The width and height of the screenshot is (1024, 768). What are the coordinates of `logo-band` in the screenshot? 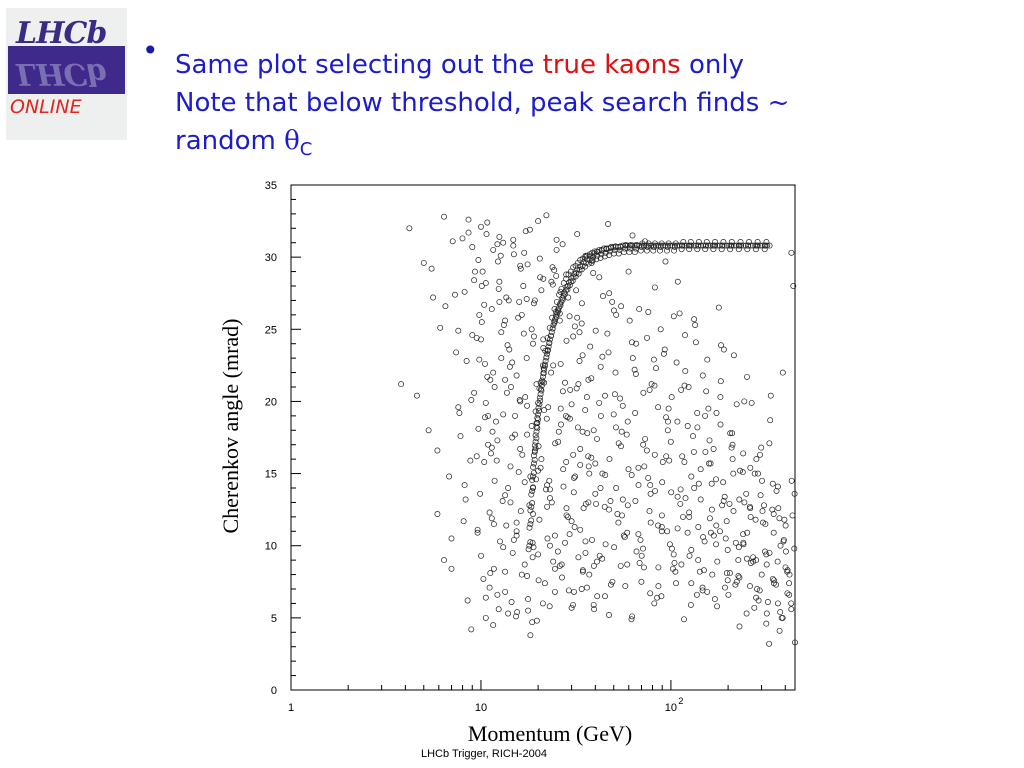 It's located at (66, 70).